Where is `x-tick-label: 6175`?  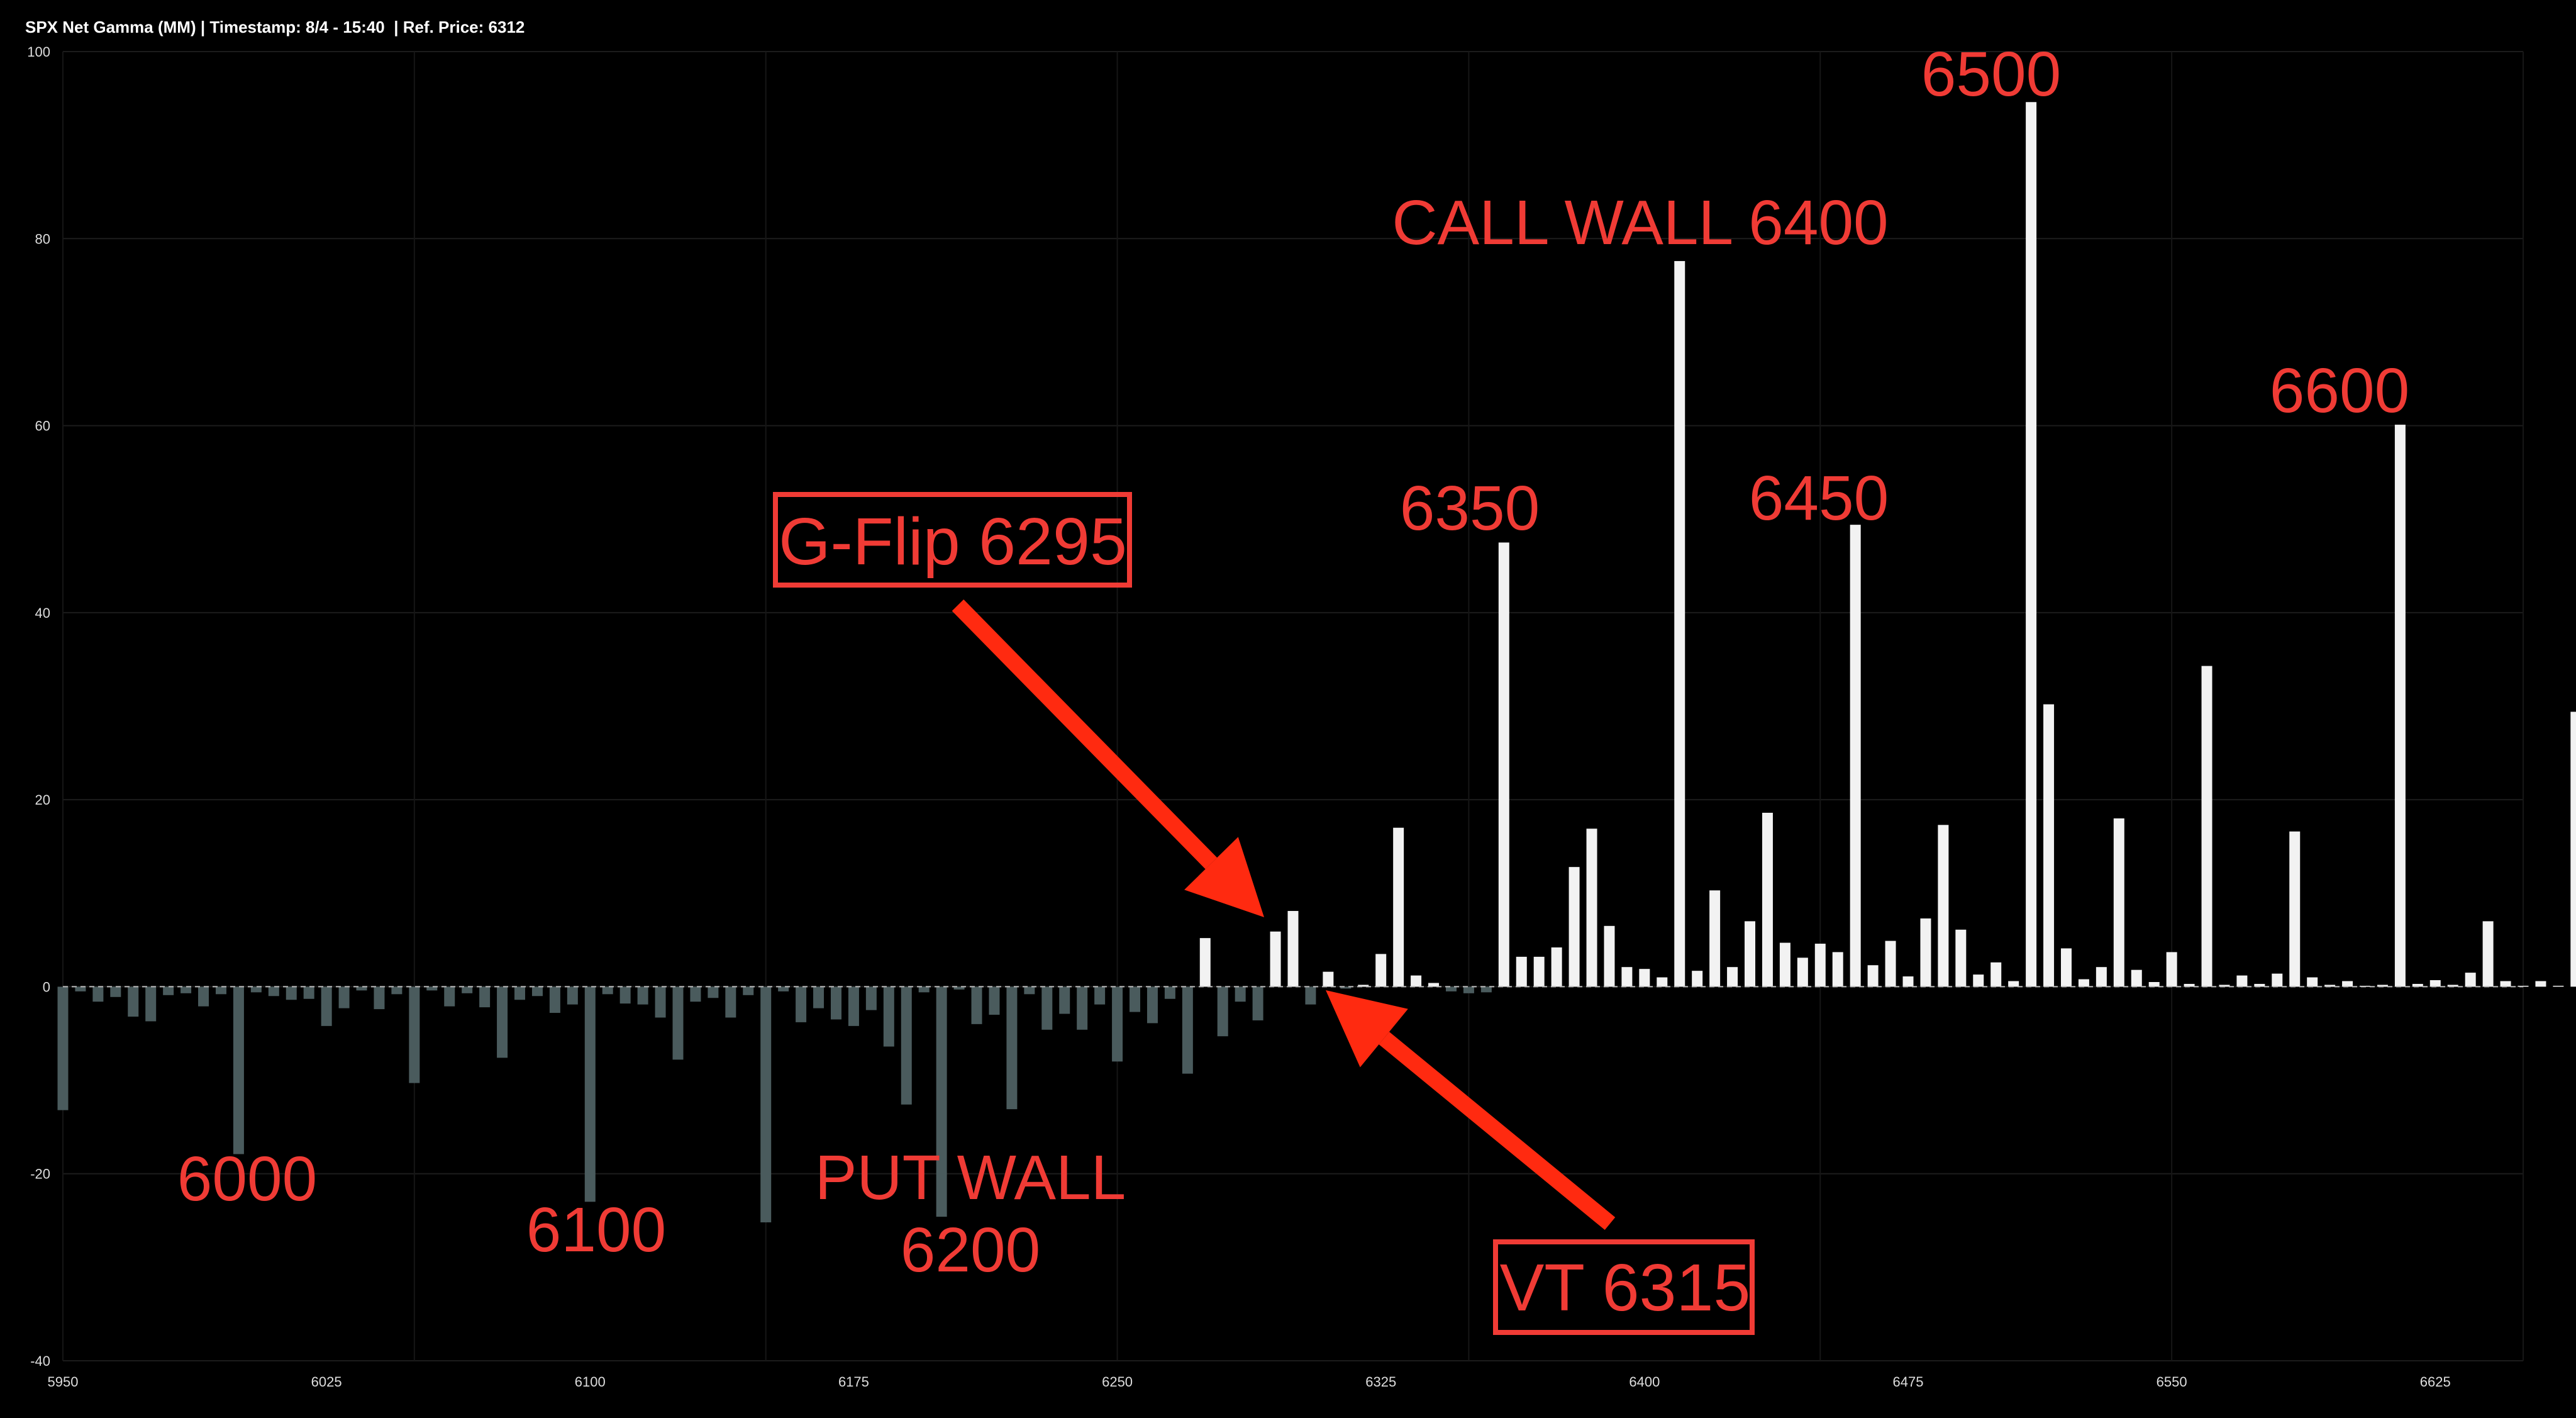 x-tick-label: 6175 is located at coordinates (853, 1382).